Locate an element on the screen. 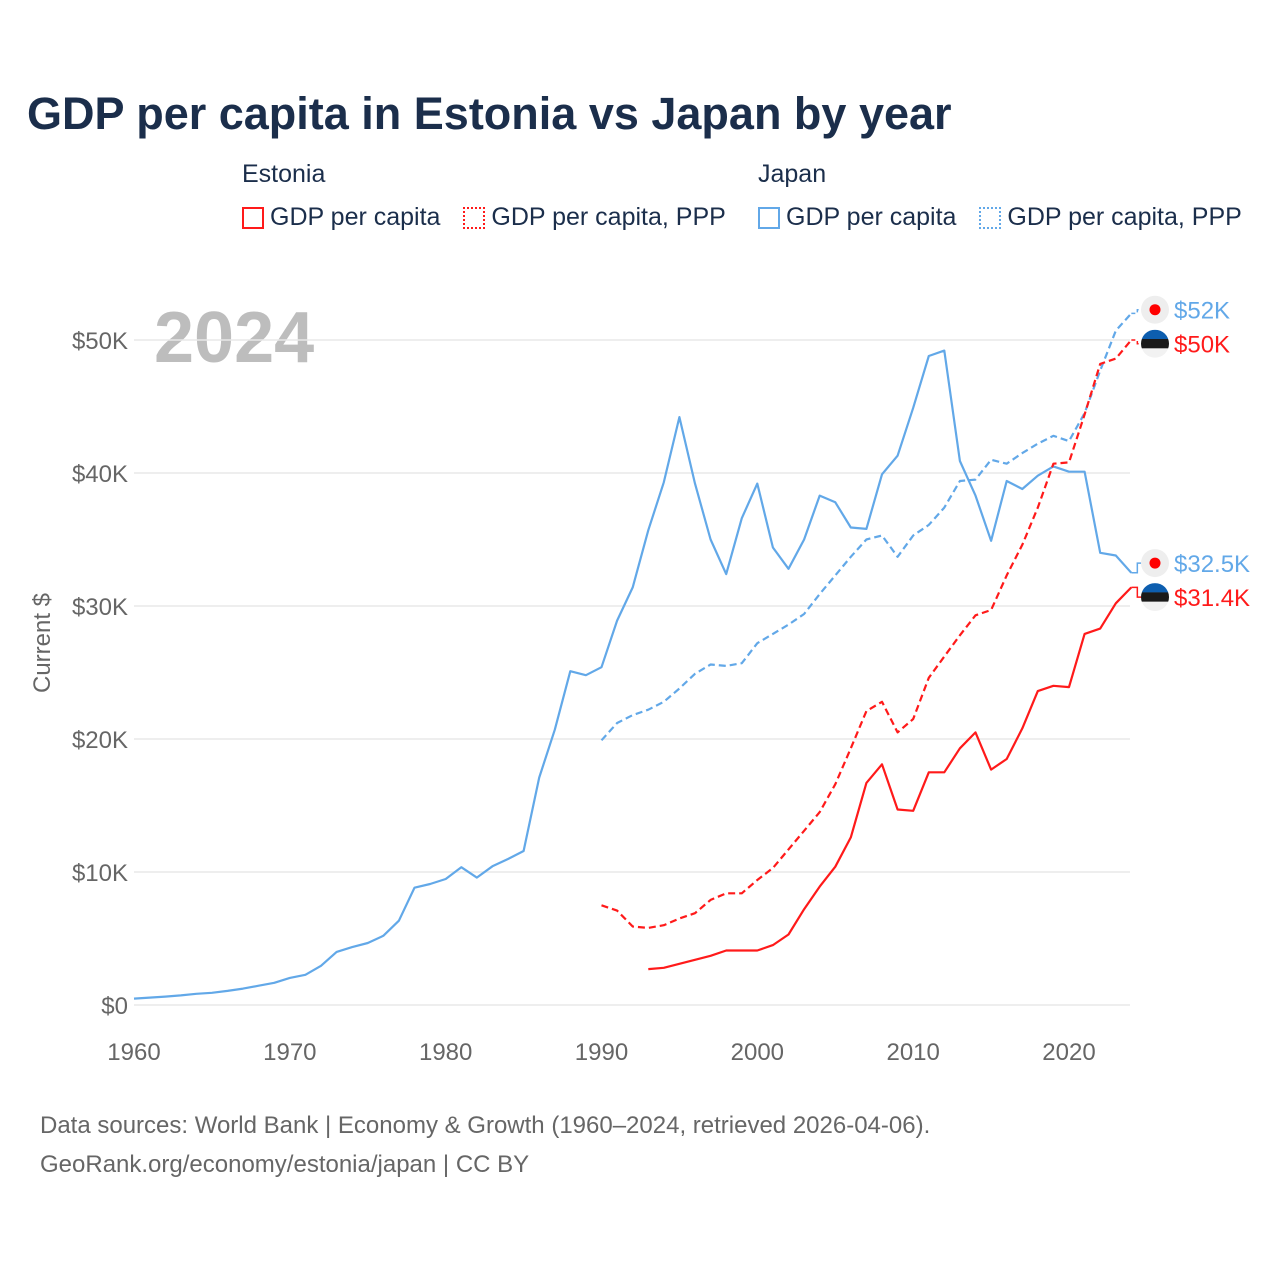  legend-group-japan: Japan GDP per capita GDP per capita, PPP is located at coordinates (1000, 198).